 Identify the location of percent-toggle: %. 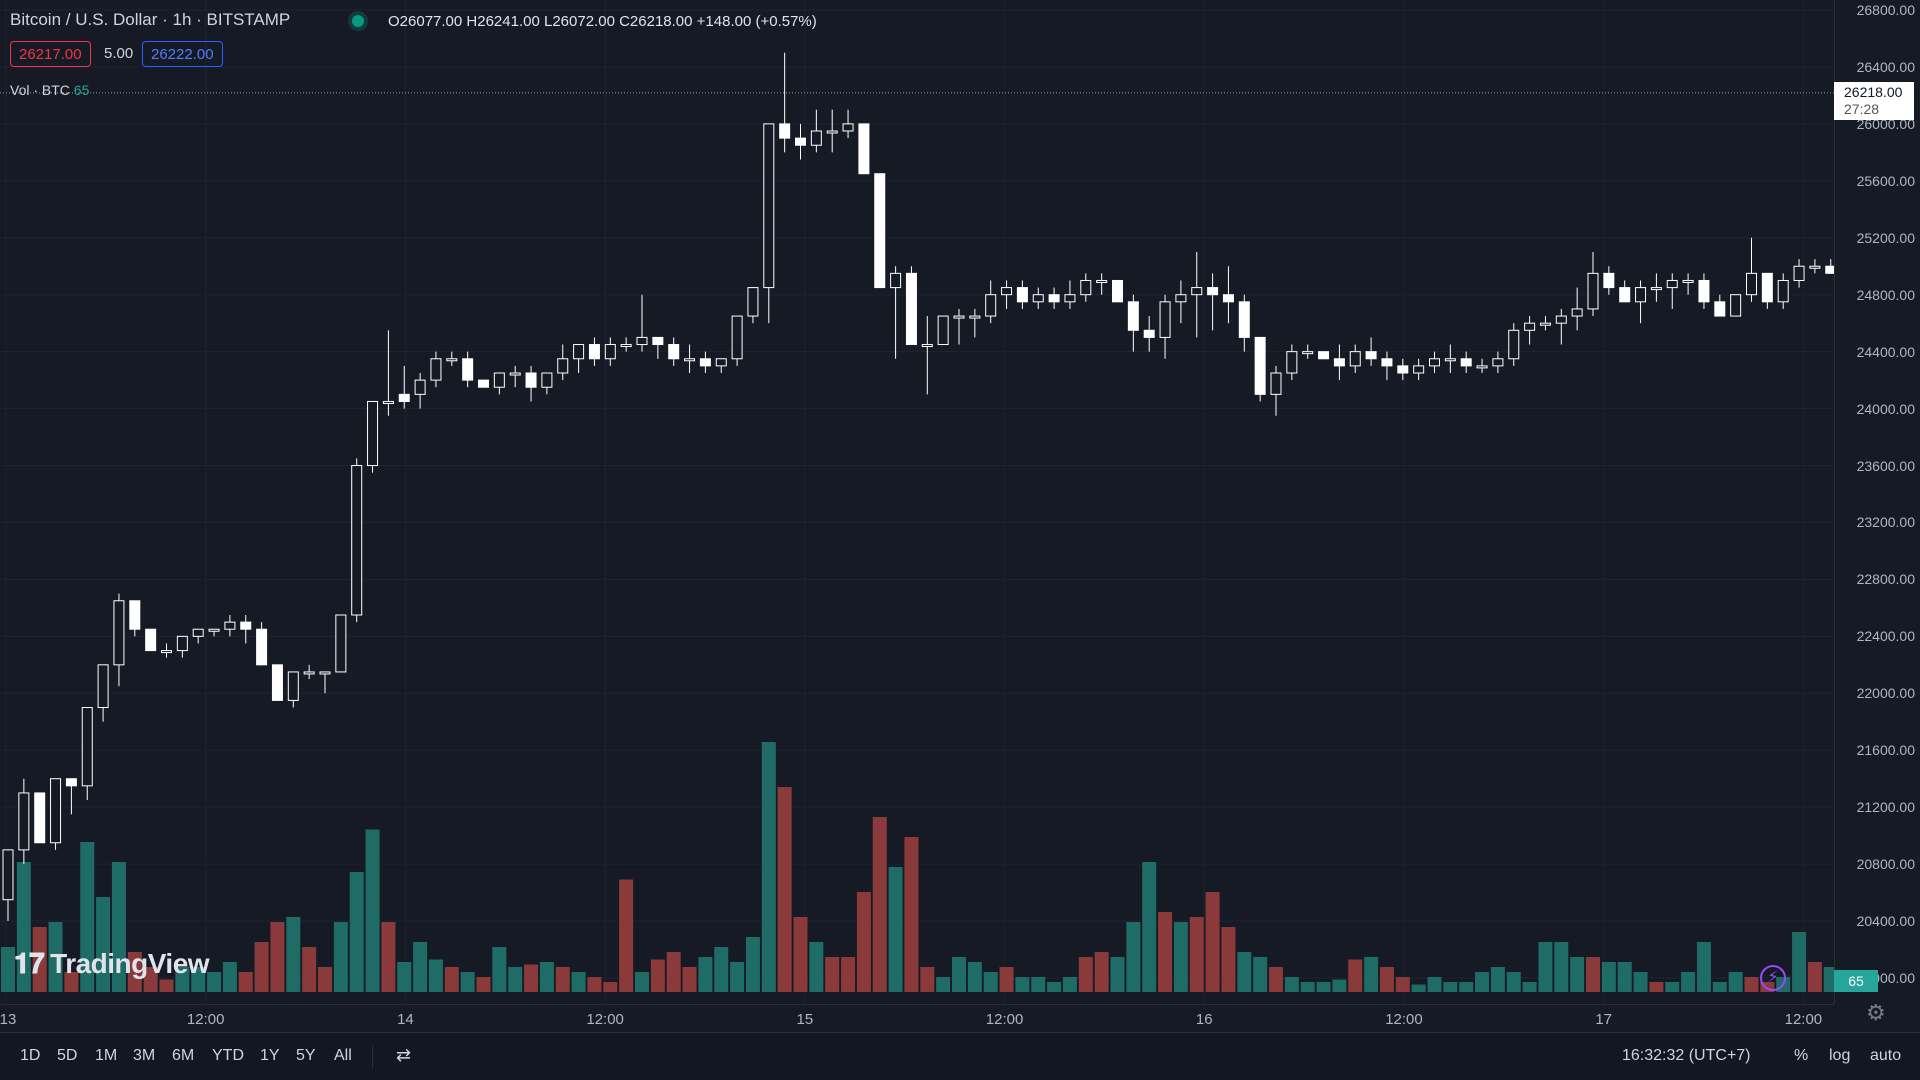
(1801, 1055).